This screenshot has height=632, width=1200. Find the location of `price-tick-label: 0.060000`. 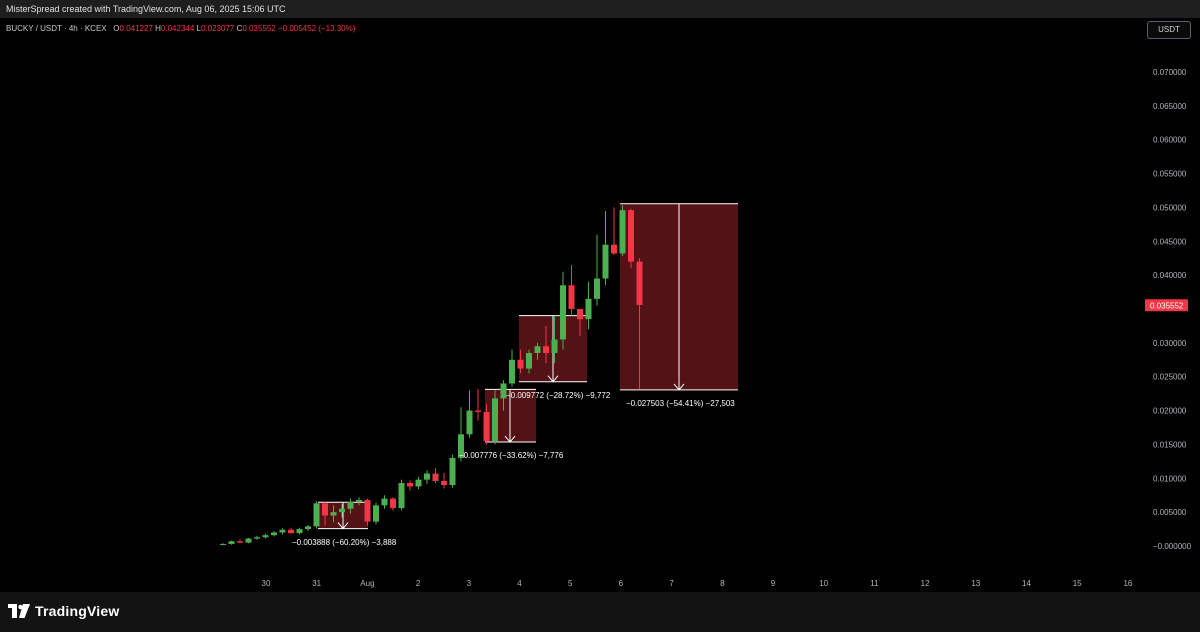

price-tick-label: 0.060000 is located at coordinates (1170, 140).